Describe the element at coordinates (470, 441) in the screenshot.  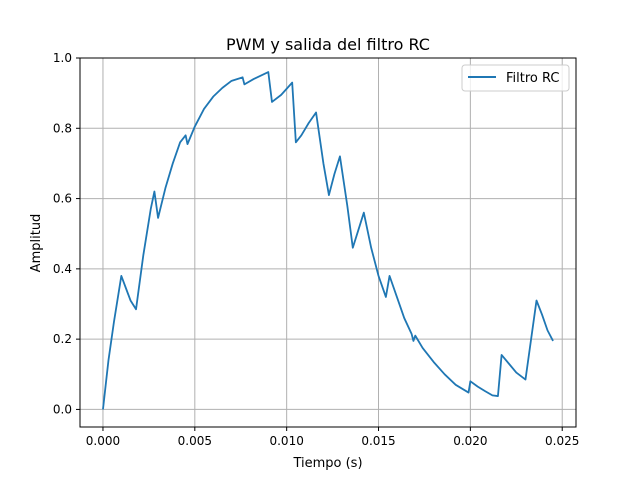
I see `x-tick-label: 0.020` at that location.